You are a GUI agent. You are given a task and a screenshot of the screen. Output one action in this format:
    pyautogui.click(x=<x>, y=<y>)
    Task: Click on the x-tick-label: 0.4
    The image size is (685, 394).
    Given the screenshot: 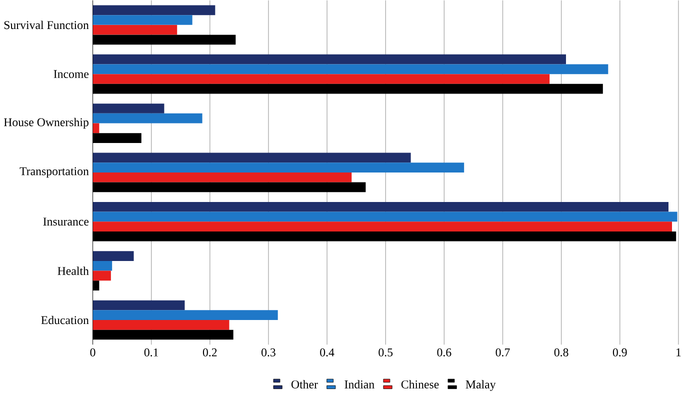 What is the action you would take?
    pyautogui.click(x=327, y=352)
    